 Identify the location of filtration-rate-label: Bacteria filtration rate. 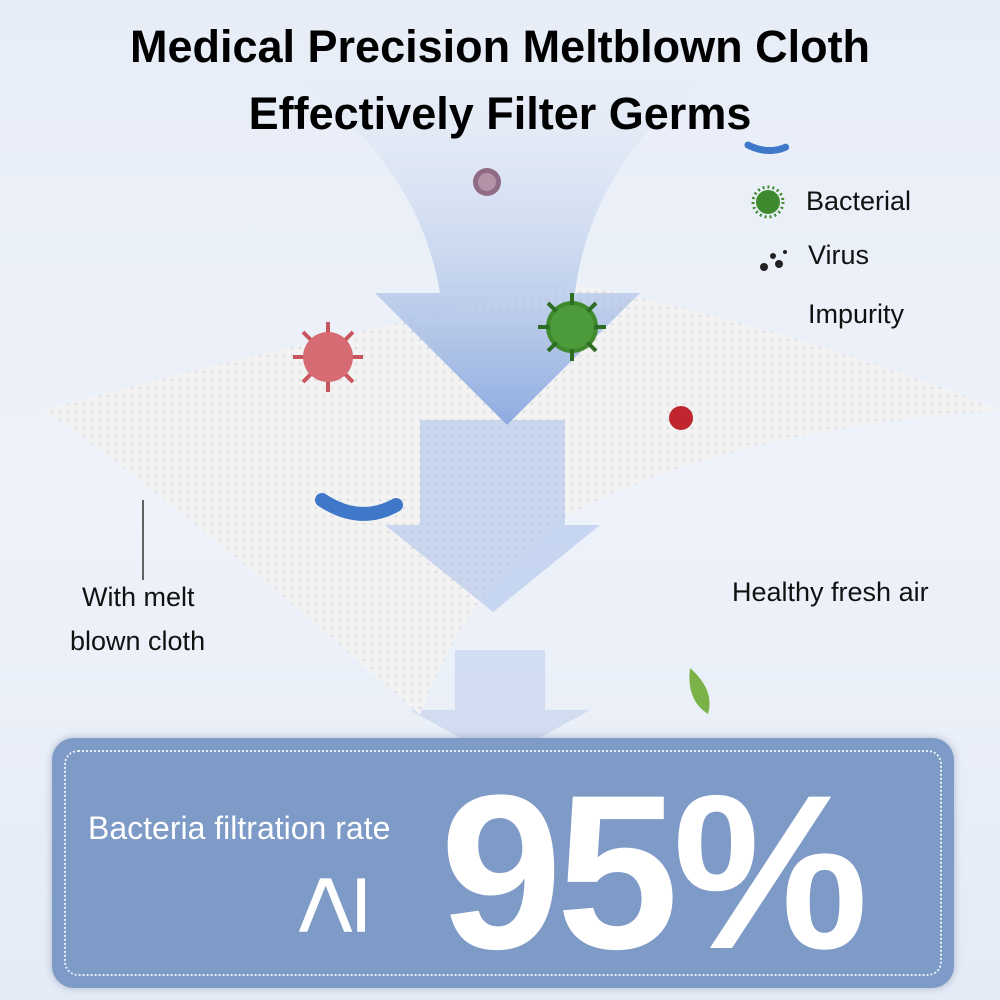
(239, 828).